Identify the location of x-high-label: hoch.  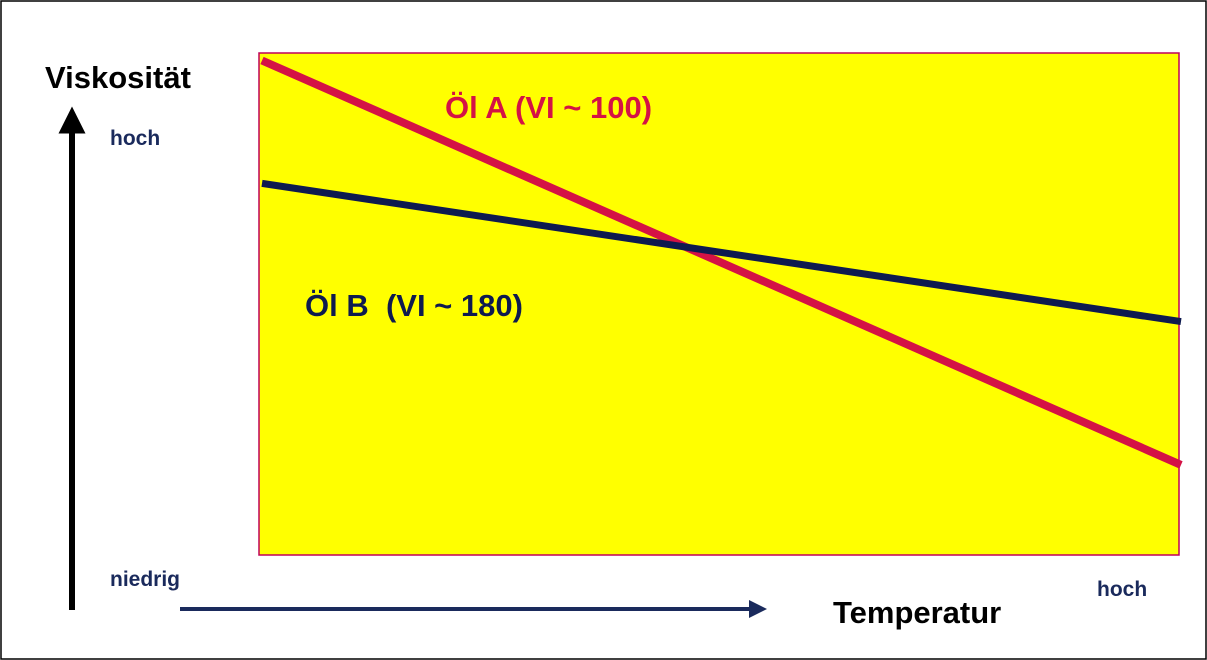
(1122, 589).